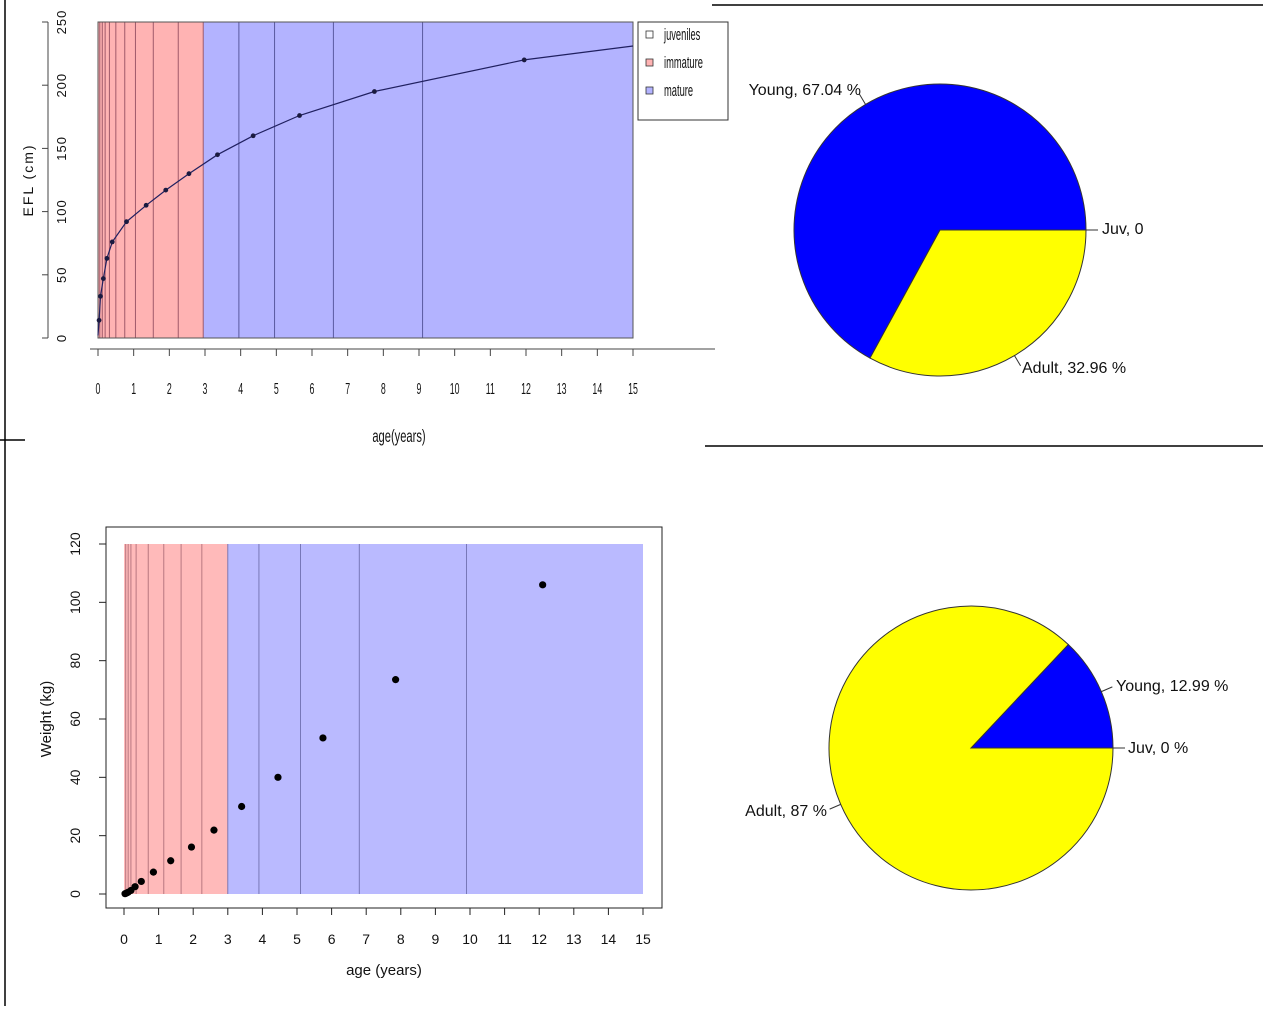 This screenshot has width=1263, height=1011. Describe the element at coordinates (61, 148) in the screenshot. I see `y-tick-label: 150` at that location.